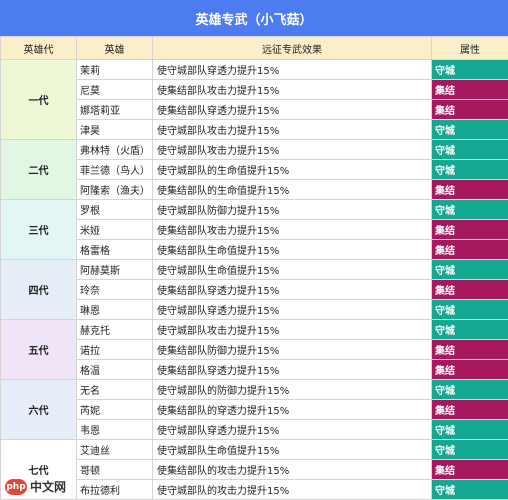 The width and height of the screenshot is (508, 500). Describe the element at coordinates (114, 309) in the screenshot. I see `hero-name-cell: 琳恩` at that location.